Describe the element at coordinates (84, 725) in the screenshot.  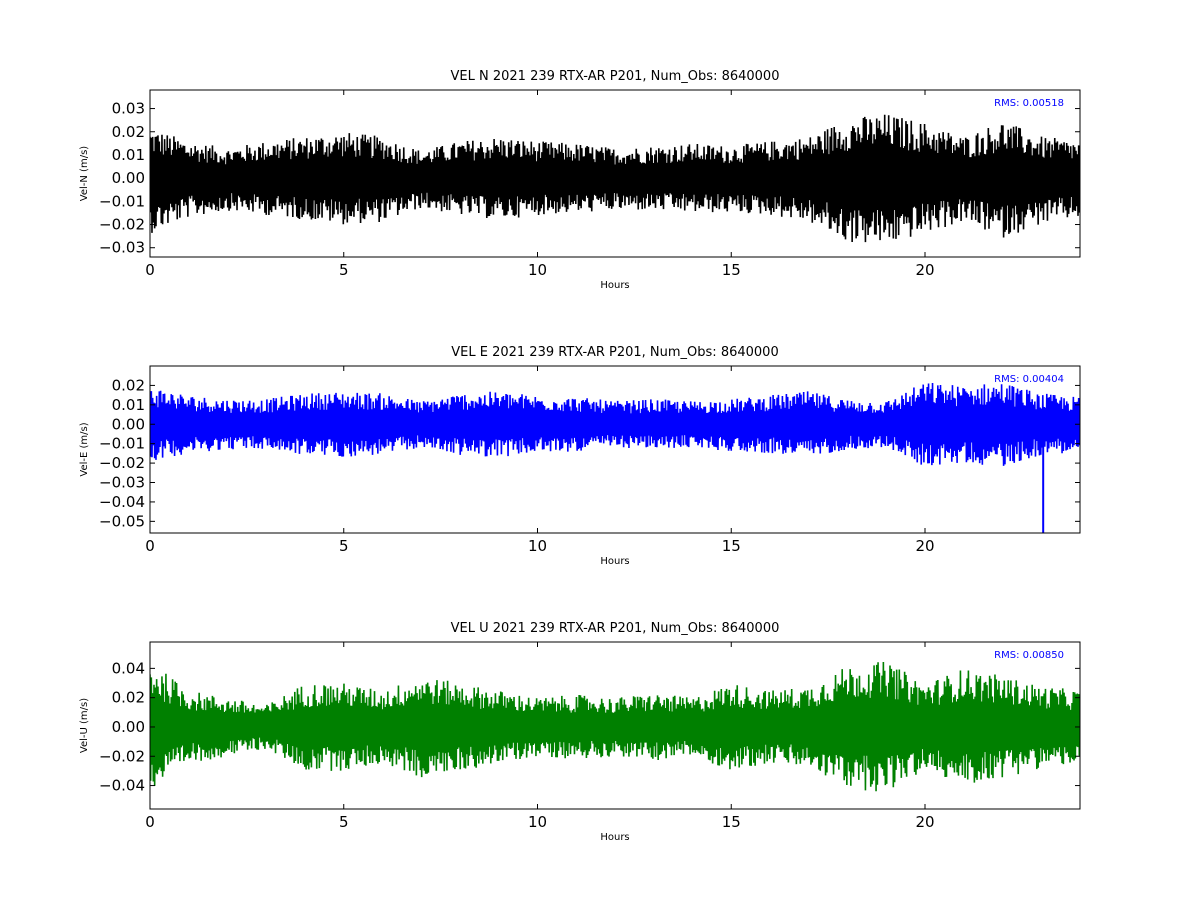
I see `y-axis-label: Vel-U (m/s)` at that location.